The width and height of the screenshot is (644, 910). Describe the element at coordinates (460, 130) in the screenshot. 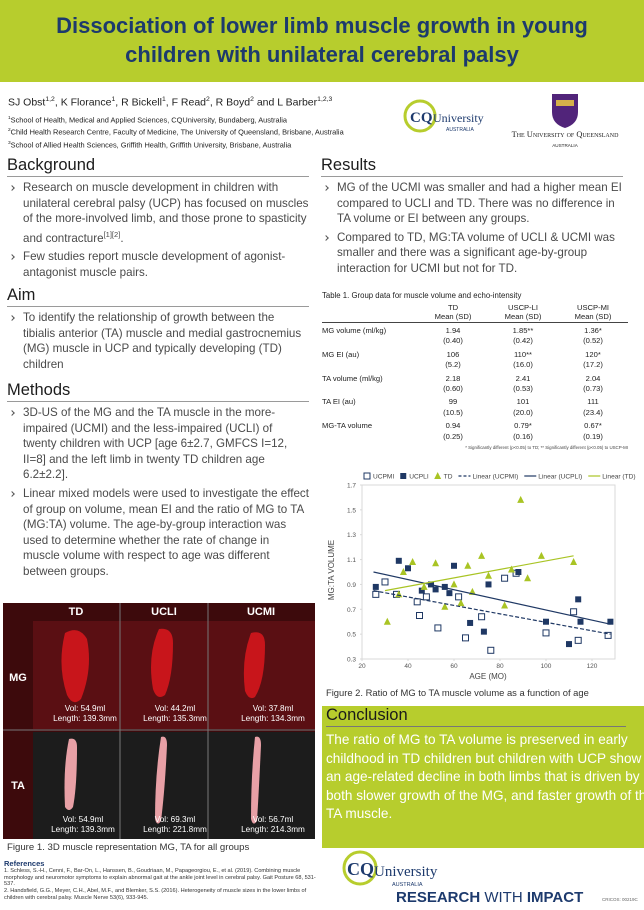

I see `logo-country: AUSTRALIA` at that location.